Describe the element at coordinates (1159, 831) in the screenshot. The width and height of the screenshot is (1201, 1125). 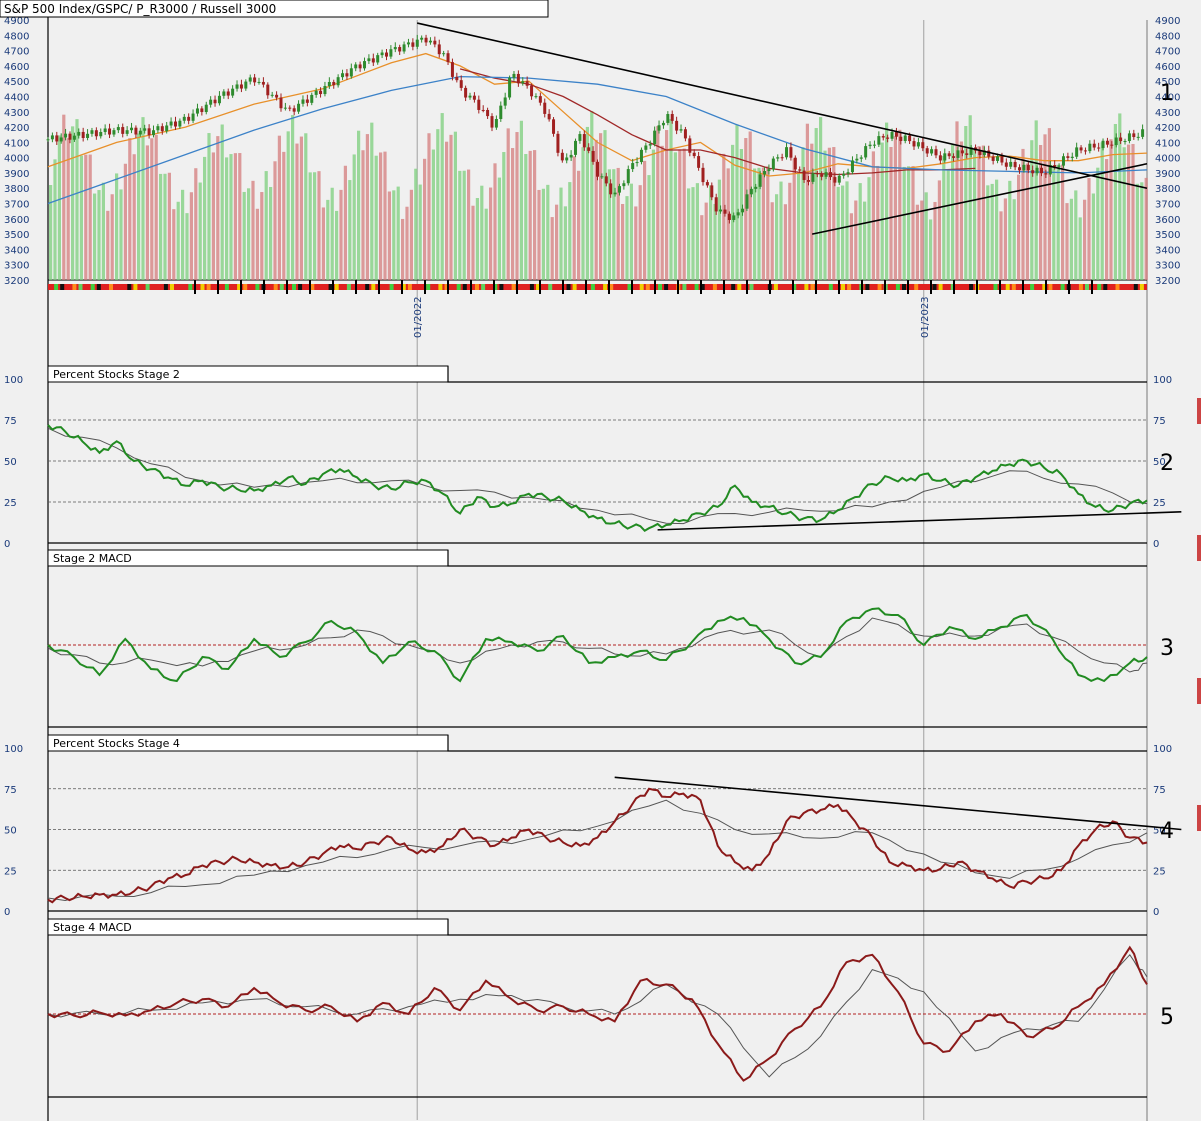
I see `y-tick-label: 50` at that location.